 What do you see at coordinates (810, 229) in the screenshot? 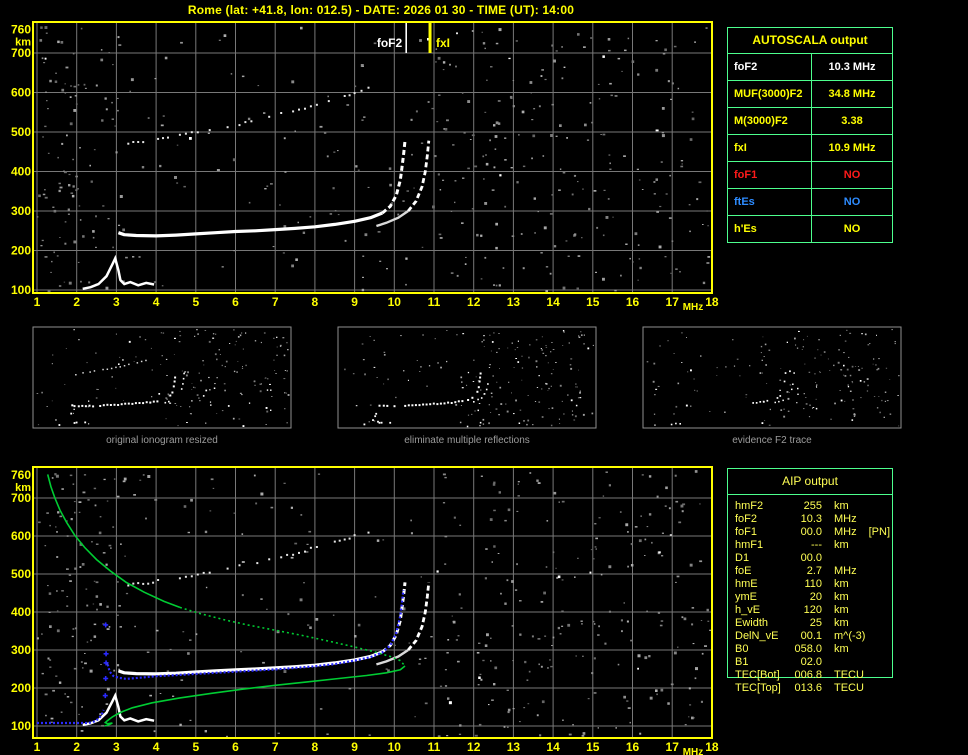
I see `autoscala-row-hEs: h'Es NO` at bounding box center [810, 229].